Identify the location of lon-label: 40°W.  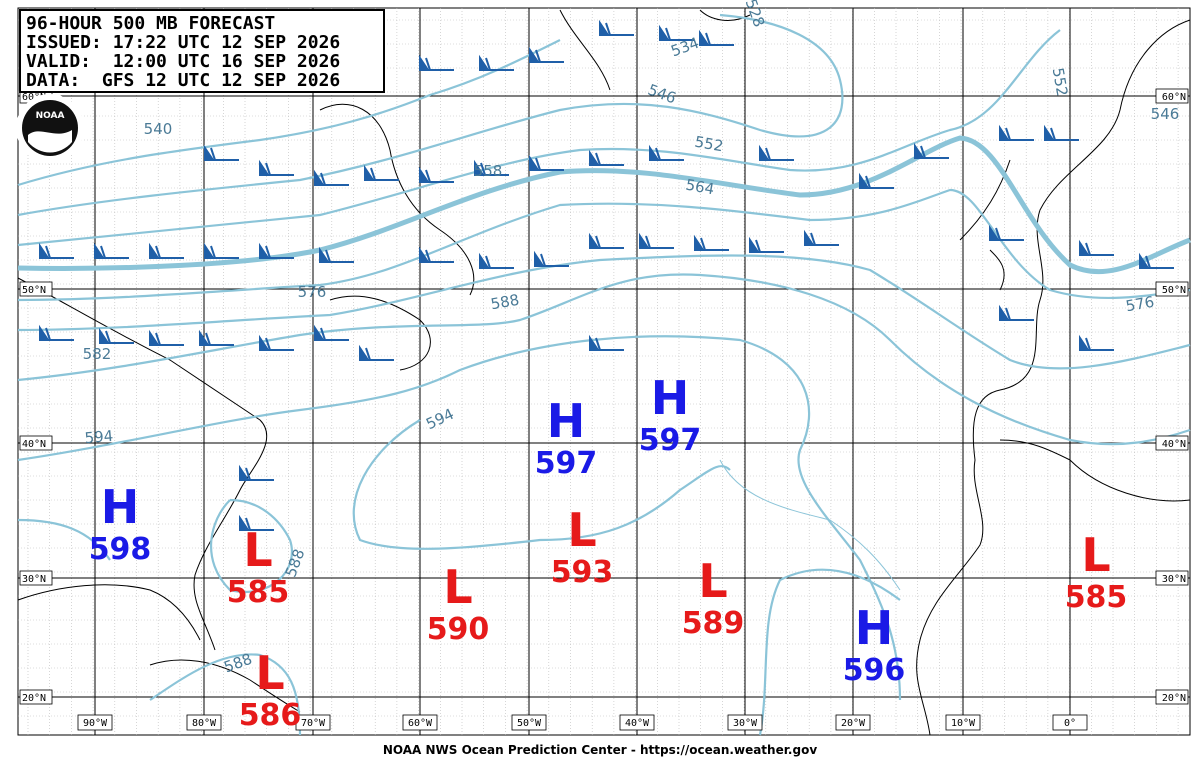
(637, 723).